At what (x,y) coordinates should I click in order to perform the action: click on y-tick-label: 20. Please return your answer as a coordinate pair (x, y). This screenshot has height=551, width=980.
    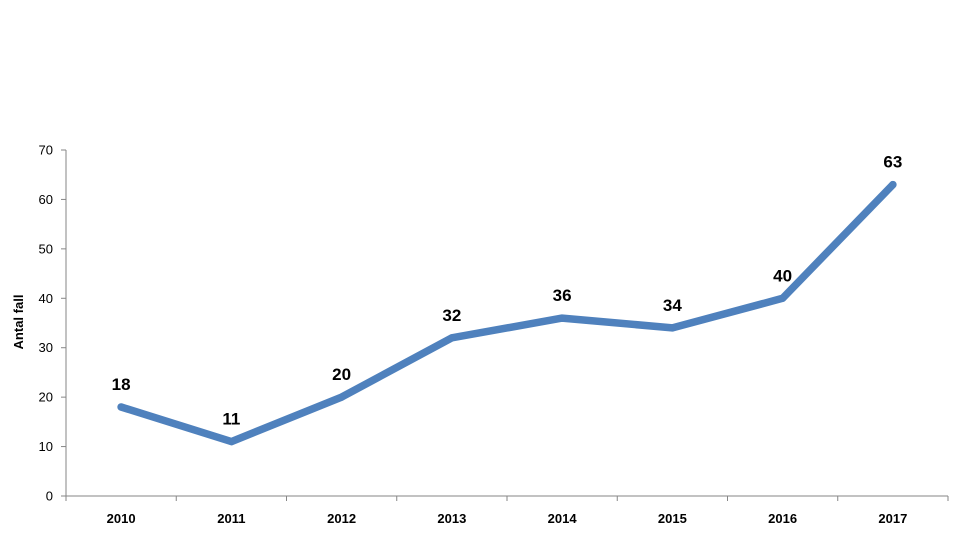
    Looking at the image, I should click on (46, 397).